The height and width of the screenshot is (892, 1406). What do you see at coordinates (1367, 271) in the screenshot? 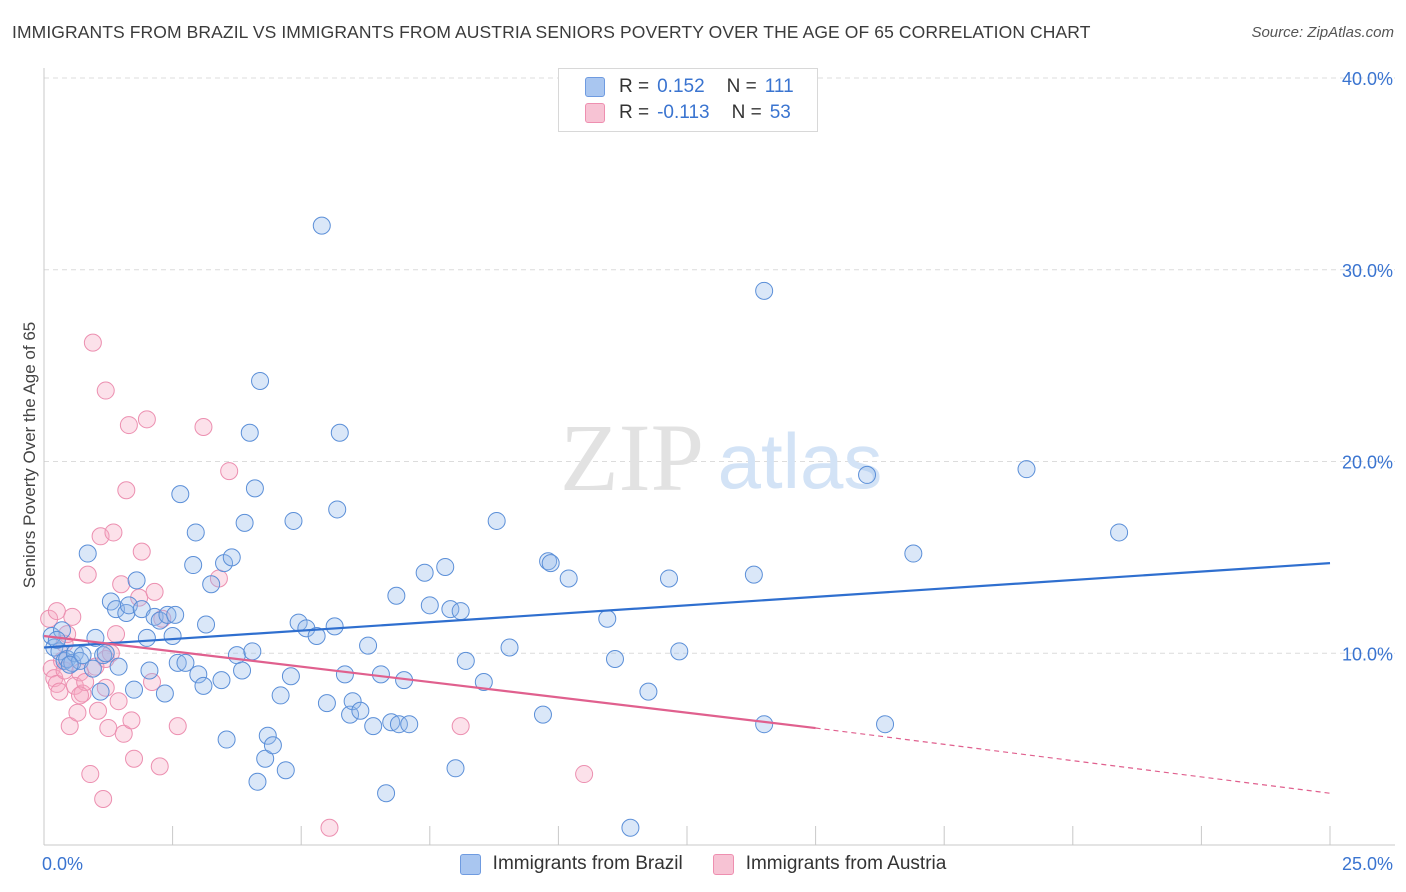
I see `y-tick-label: 30.0%` at bounding box center [1367, 271].